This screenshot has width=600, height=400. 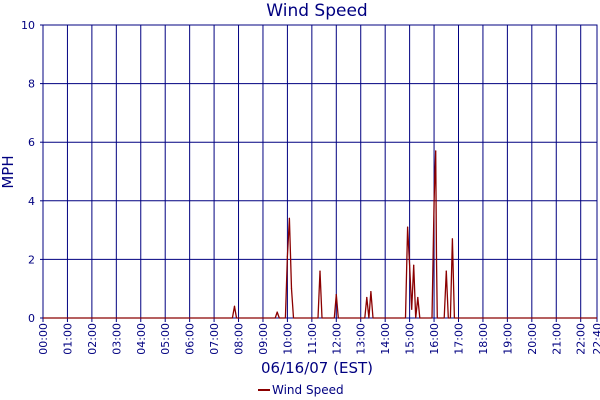 What do you see at coordinates (31, 201) in the screenshot?
I see `y-tick-label: 4` at bounding box center [31, 201].